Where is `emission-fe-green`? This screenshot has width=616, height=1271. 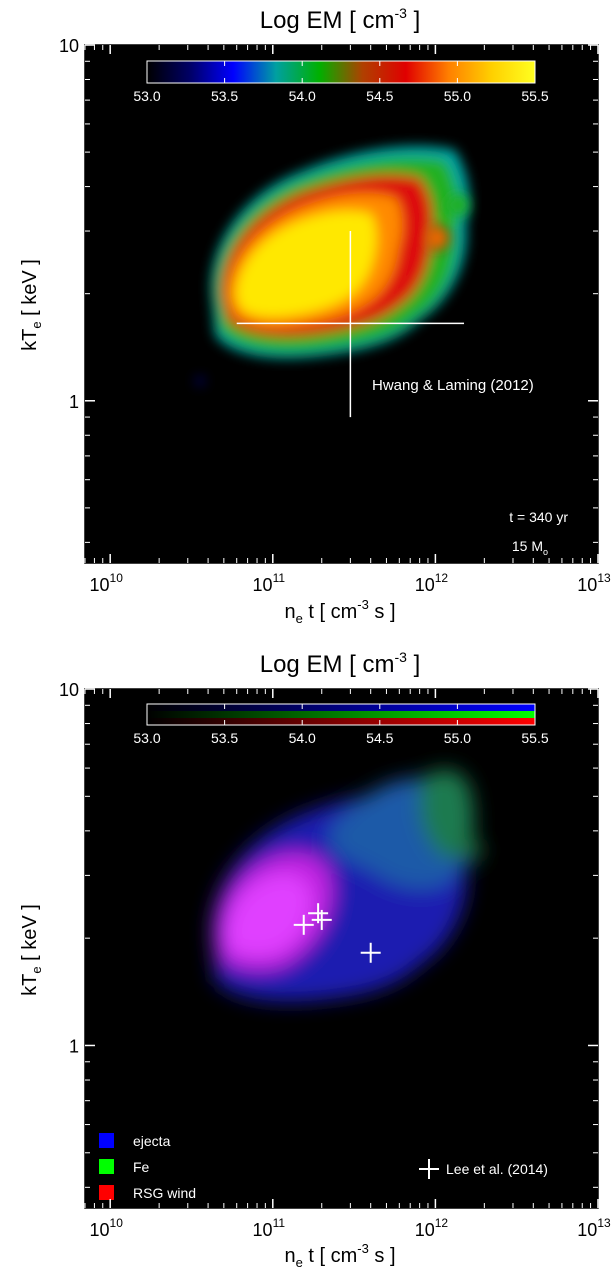
emission-fe-green is located at coordinates (447, 814).